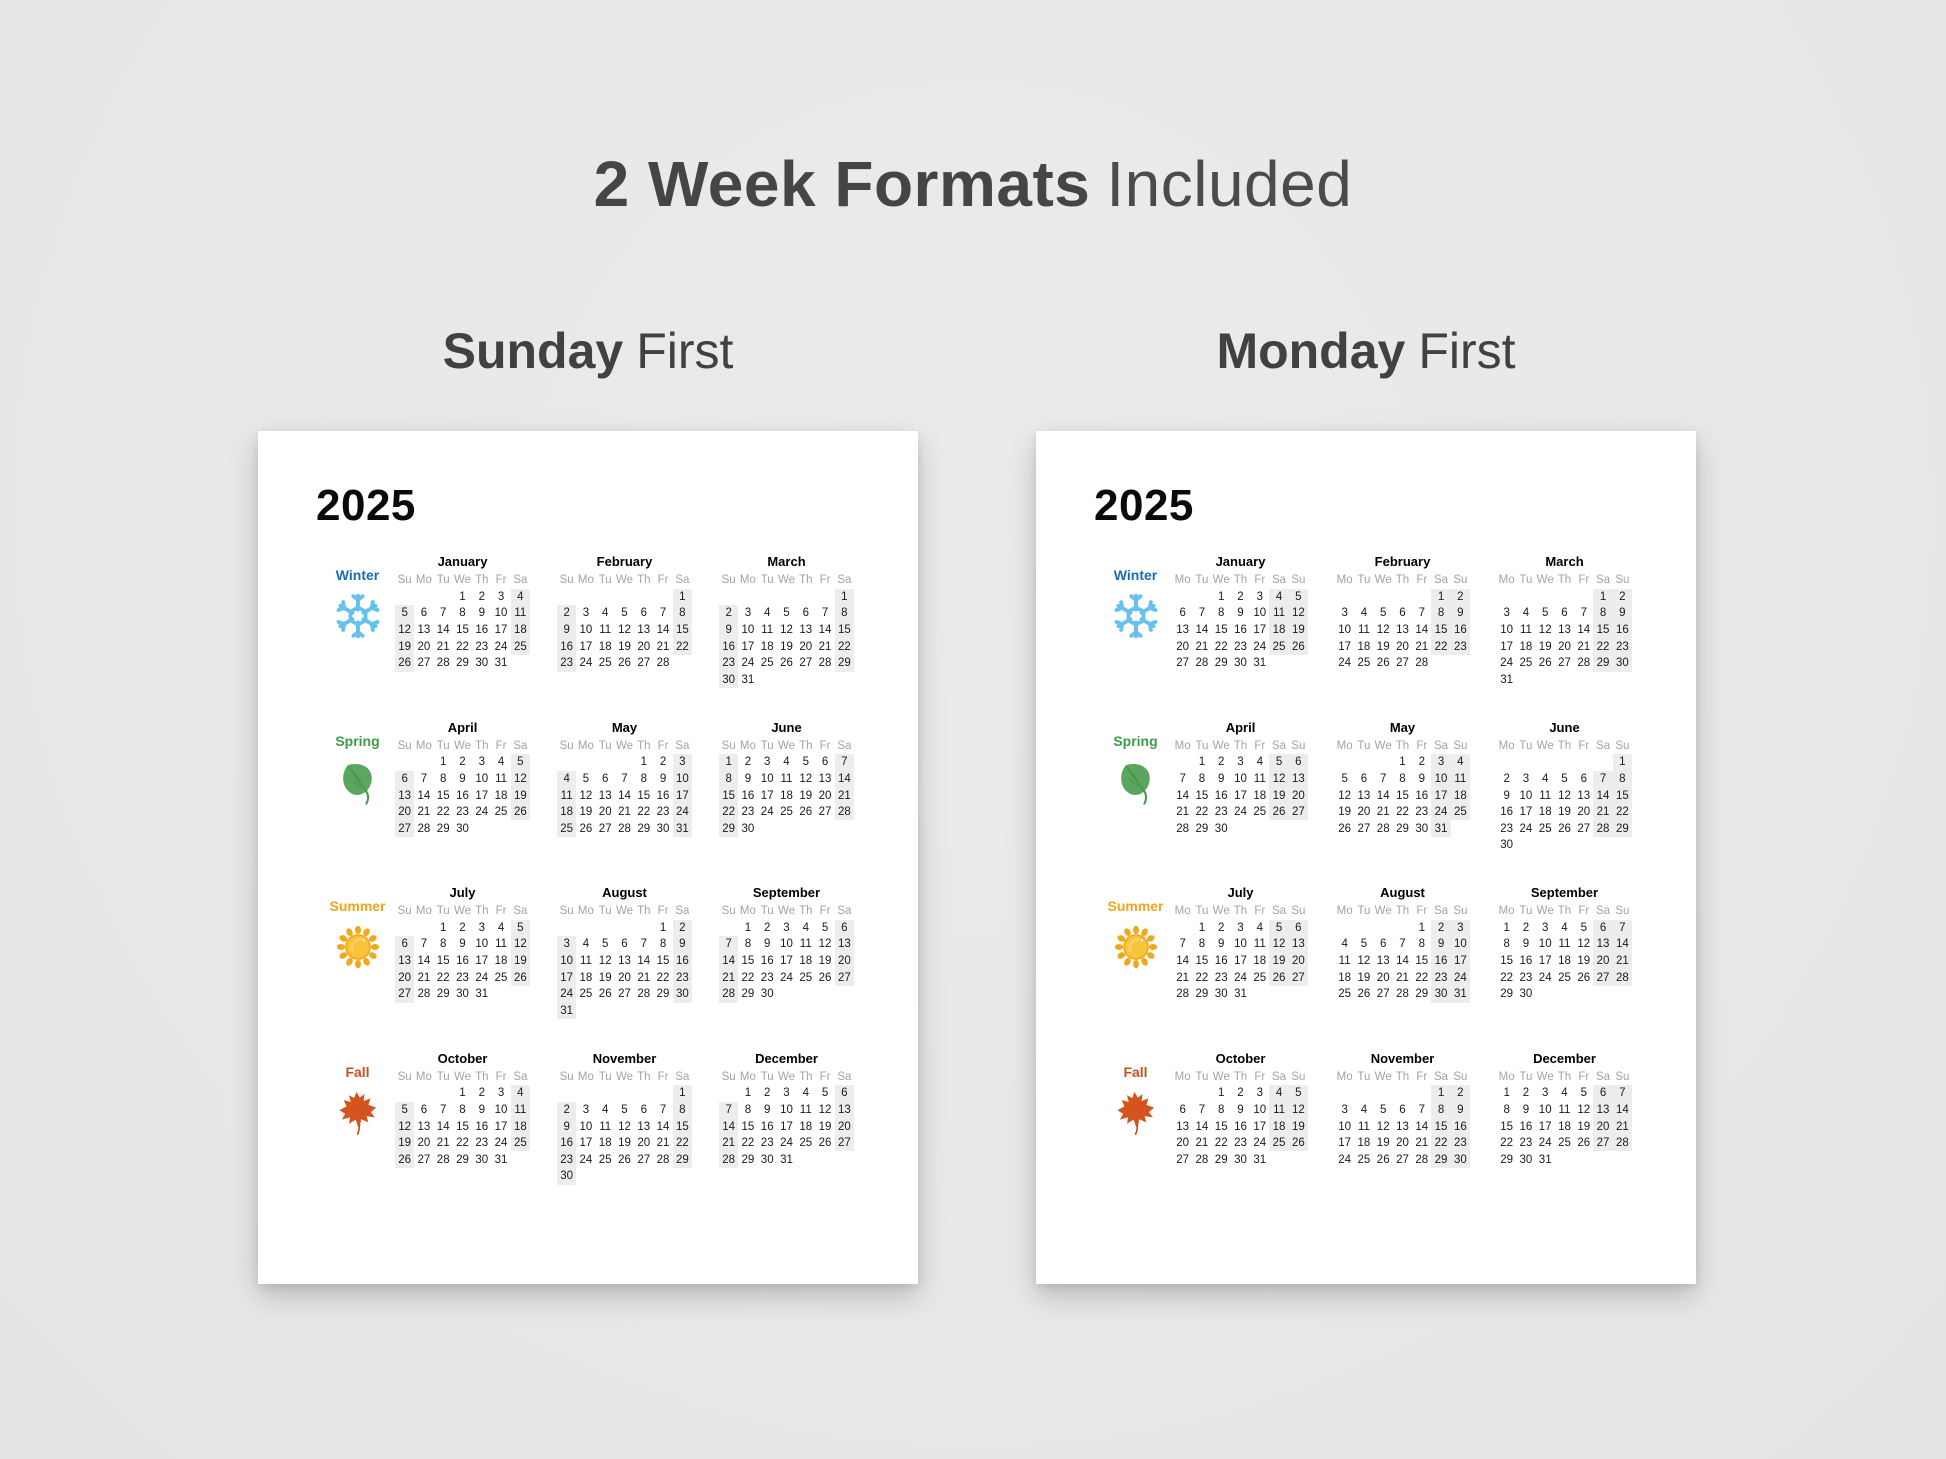 The width and height of the screenshot is (1946, 1459). I want to click on day-cell: 31, so click(1441, 829).